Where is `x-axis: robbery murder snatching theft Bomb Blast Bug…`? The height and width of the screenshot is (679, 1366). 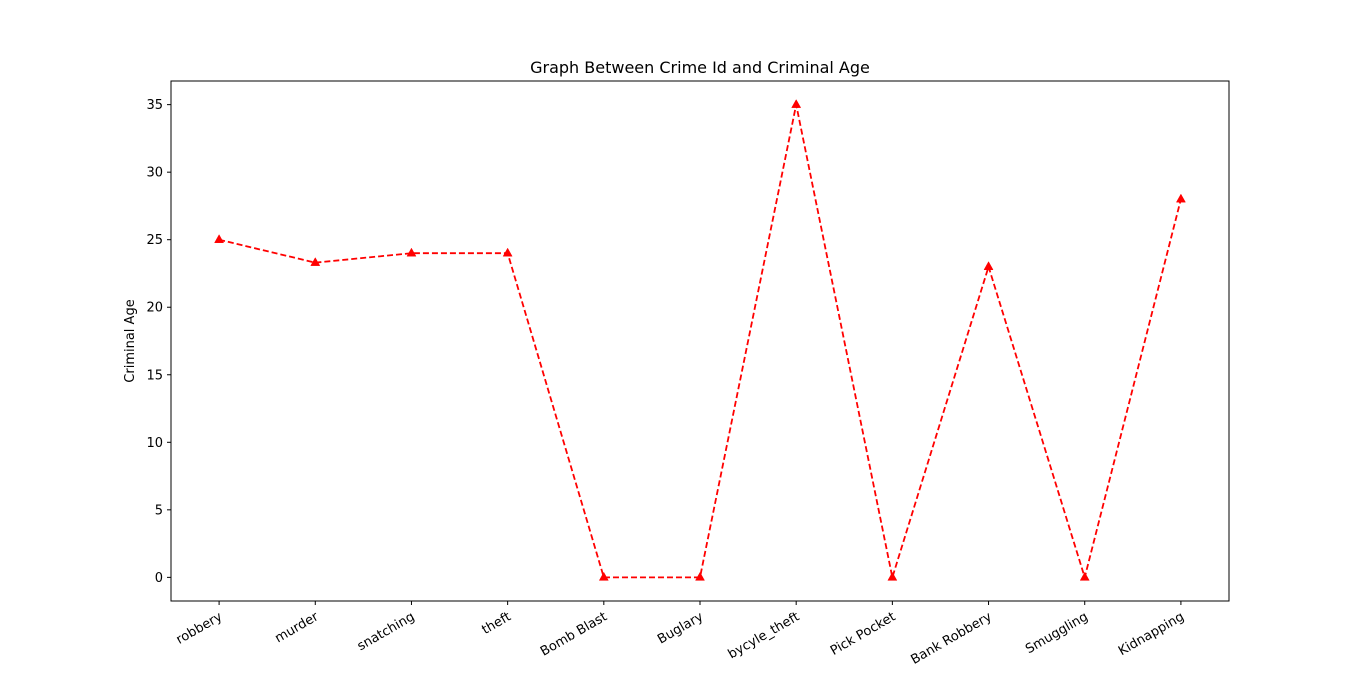 x-axis: robbery murder snatching theft Bomb Blast Bug… is located at coordinates (680, 634).